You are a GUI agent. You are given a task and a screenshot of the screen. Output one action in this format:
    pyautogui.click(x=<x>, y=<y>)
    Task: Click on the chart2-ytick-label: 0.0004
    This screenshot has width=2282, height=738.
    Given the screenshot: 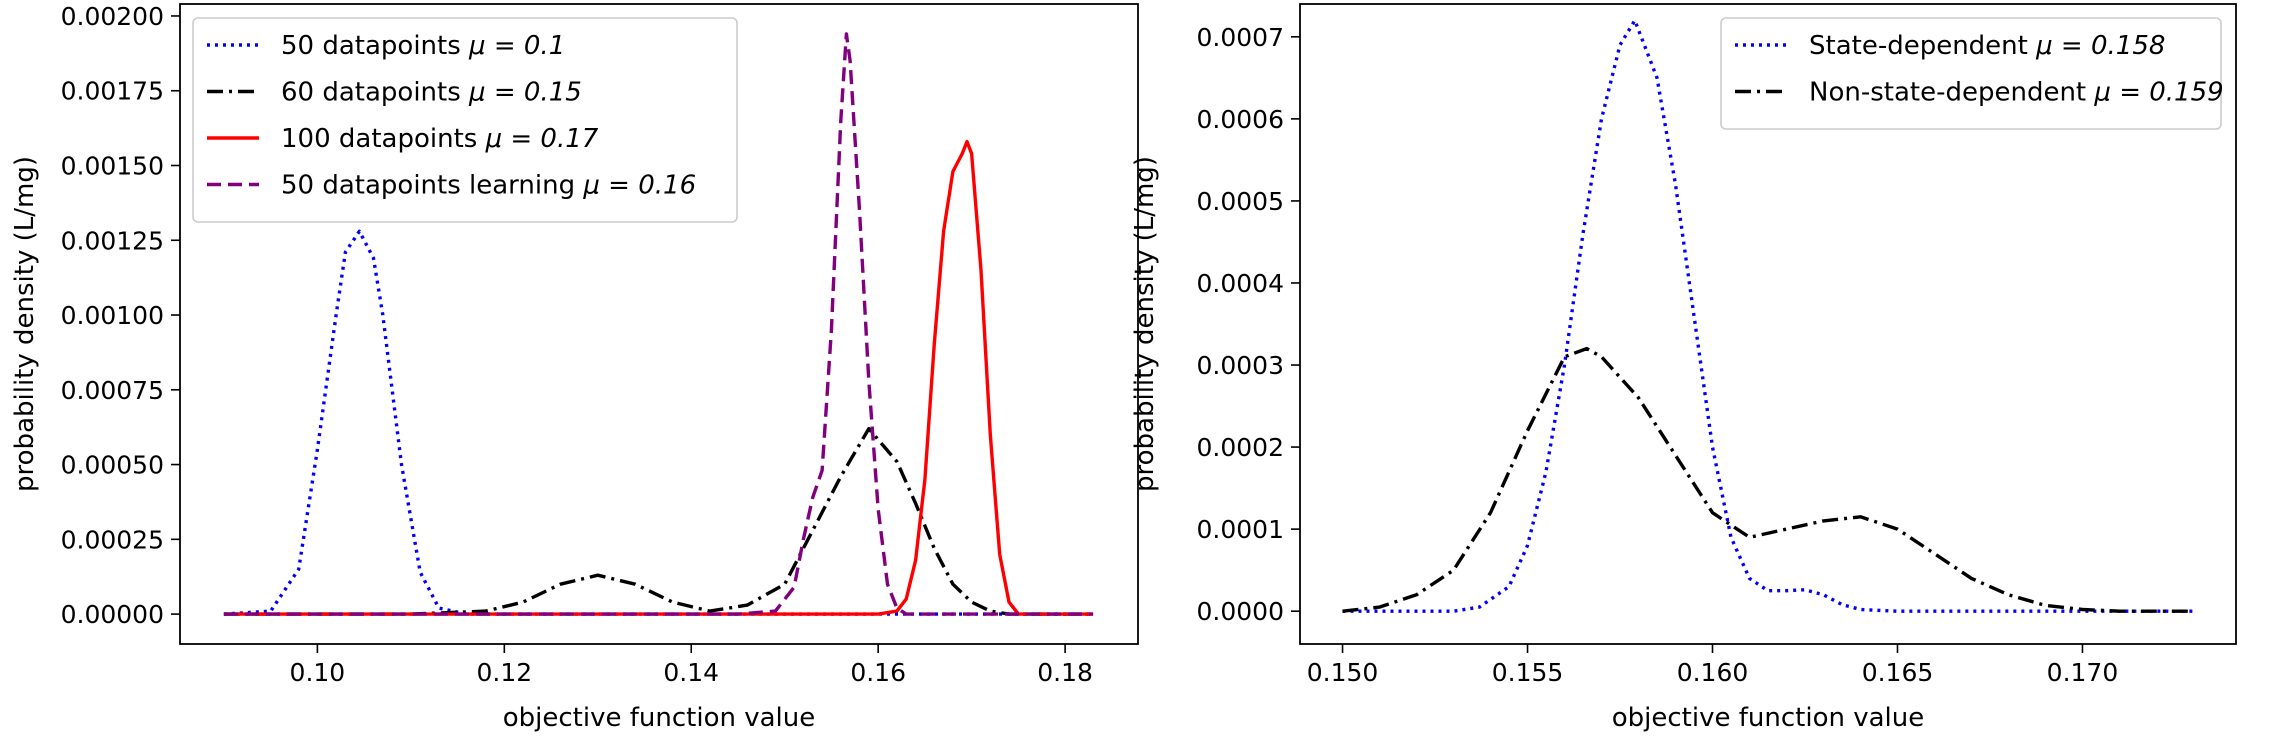 What is the action you would take?
    pyautogui.click(x=1240, y=283)
    